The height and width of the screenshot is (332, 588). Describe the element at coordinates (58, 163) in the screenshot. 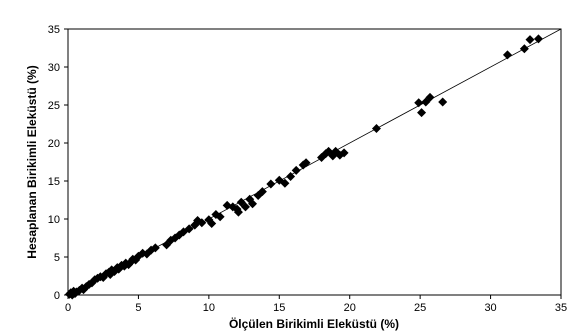

I see `y-axis: 0 5 10 15 20 25 30 35` at that location.